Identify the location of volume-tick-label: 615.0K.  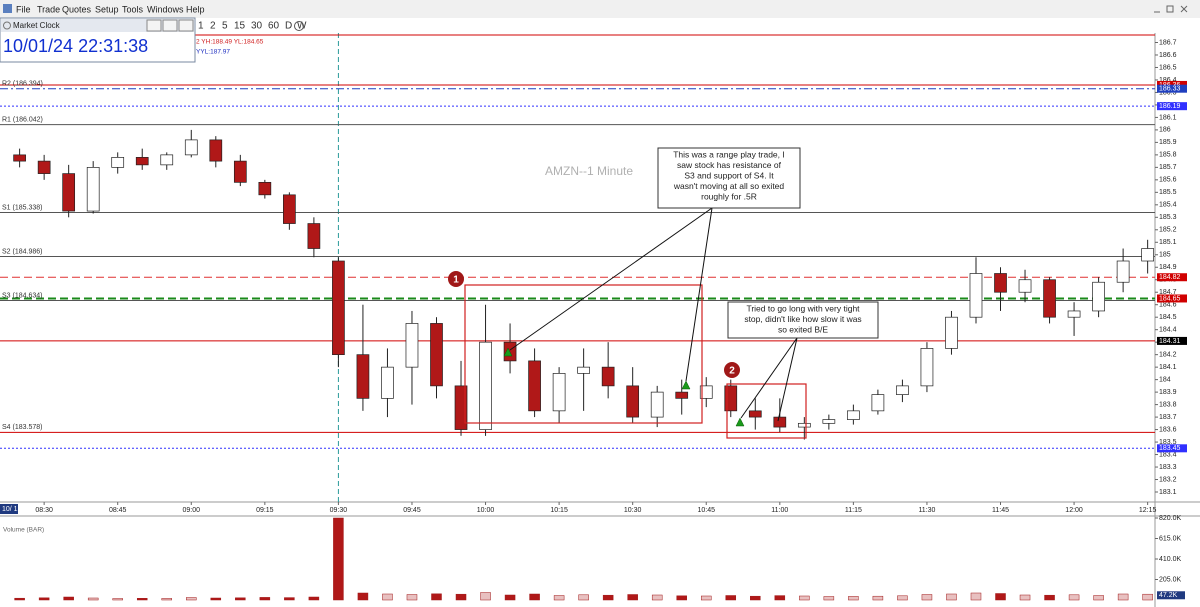
(1170, 538).